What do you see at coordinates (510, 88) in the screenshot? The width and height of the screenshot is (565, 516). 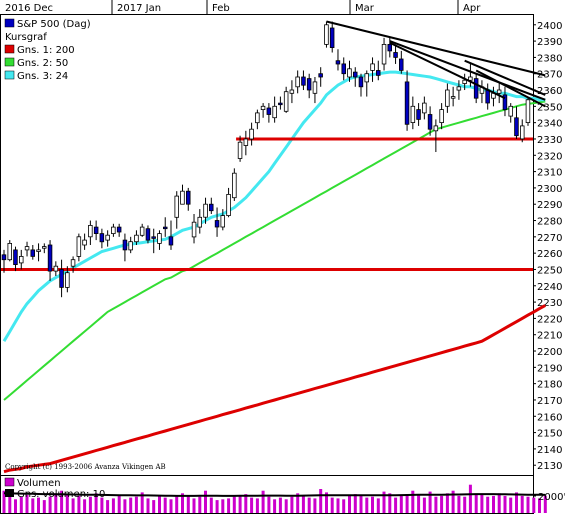 I see `trendline` at bounding box center [510, 88].